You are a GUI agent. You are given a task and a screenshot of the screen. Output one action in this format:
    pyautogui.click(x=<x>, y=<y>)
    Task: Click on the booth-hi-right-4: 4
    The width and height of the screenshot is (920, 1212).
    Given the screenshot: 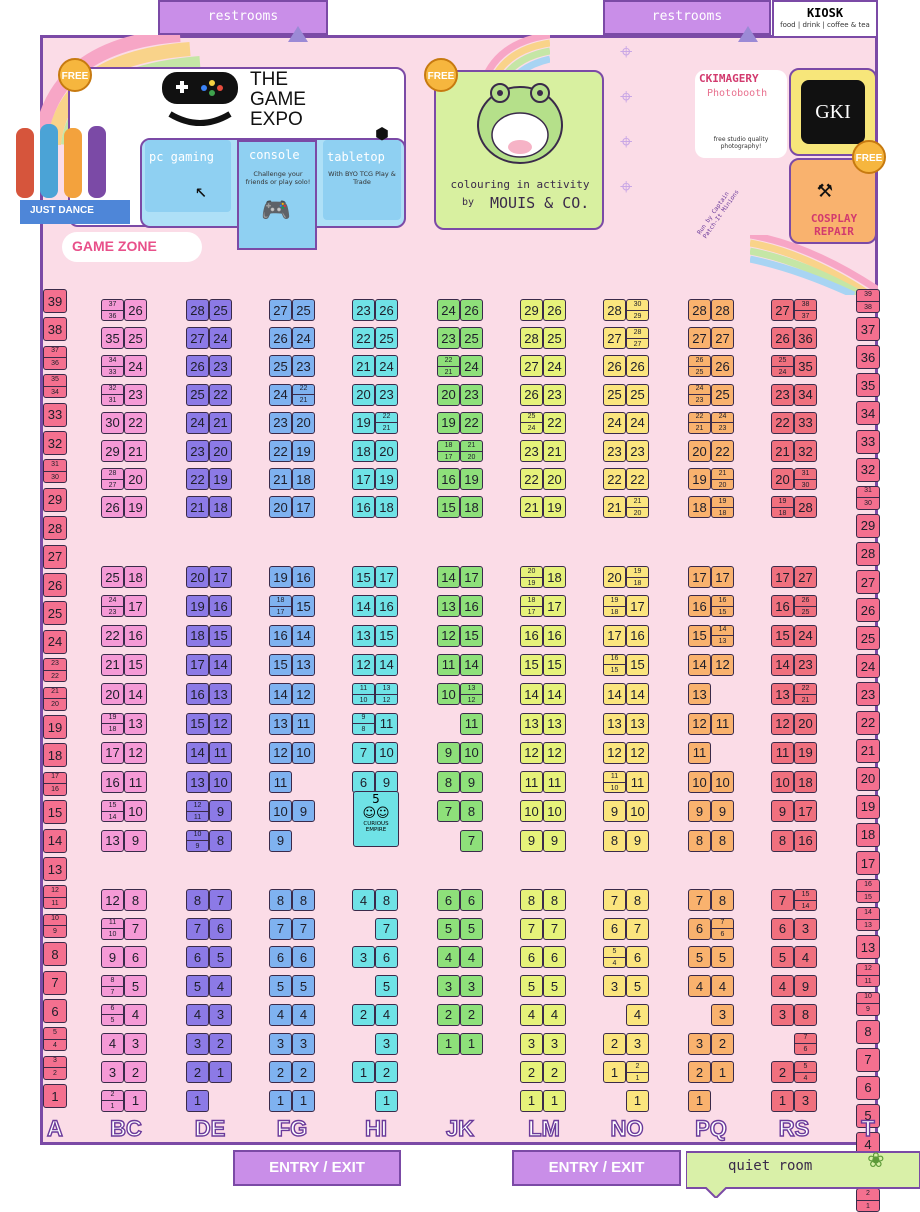 What is the action you would take?
    pyautogui.click(x=386, y=1014)
    